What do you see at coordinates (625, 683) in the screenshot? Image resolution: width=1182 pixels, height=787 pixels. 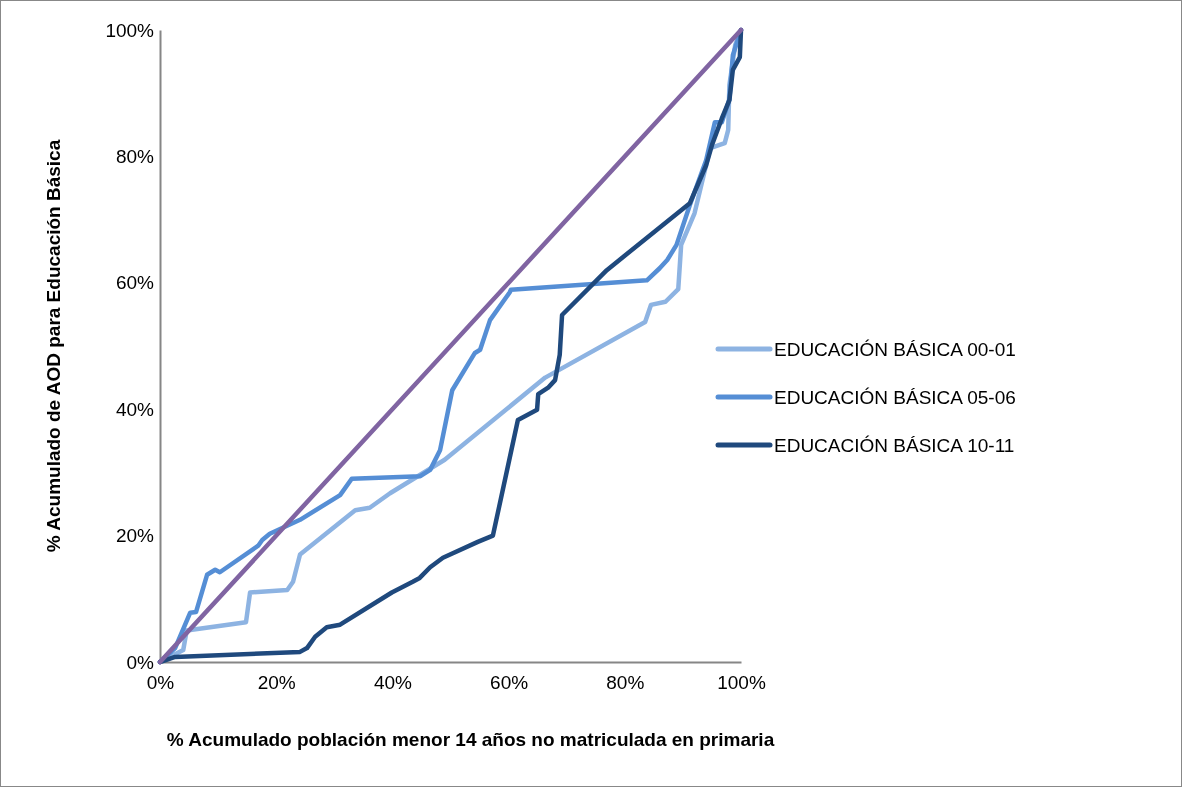 I see `x-tick-label: 80%` at bounding box center [625, 683].